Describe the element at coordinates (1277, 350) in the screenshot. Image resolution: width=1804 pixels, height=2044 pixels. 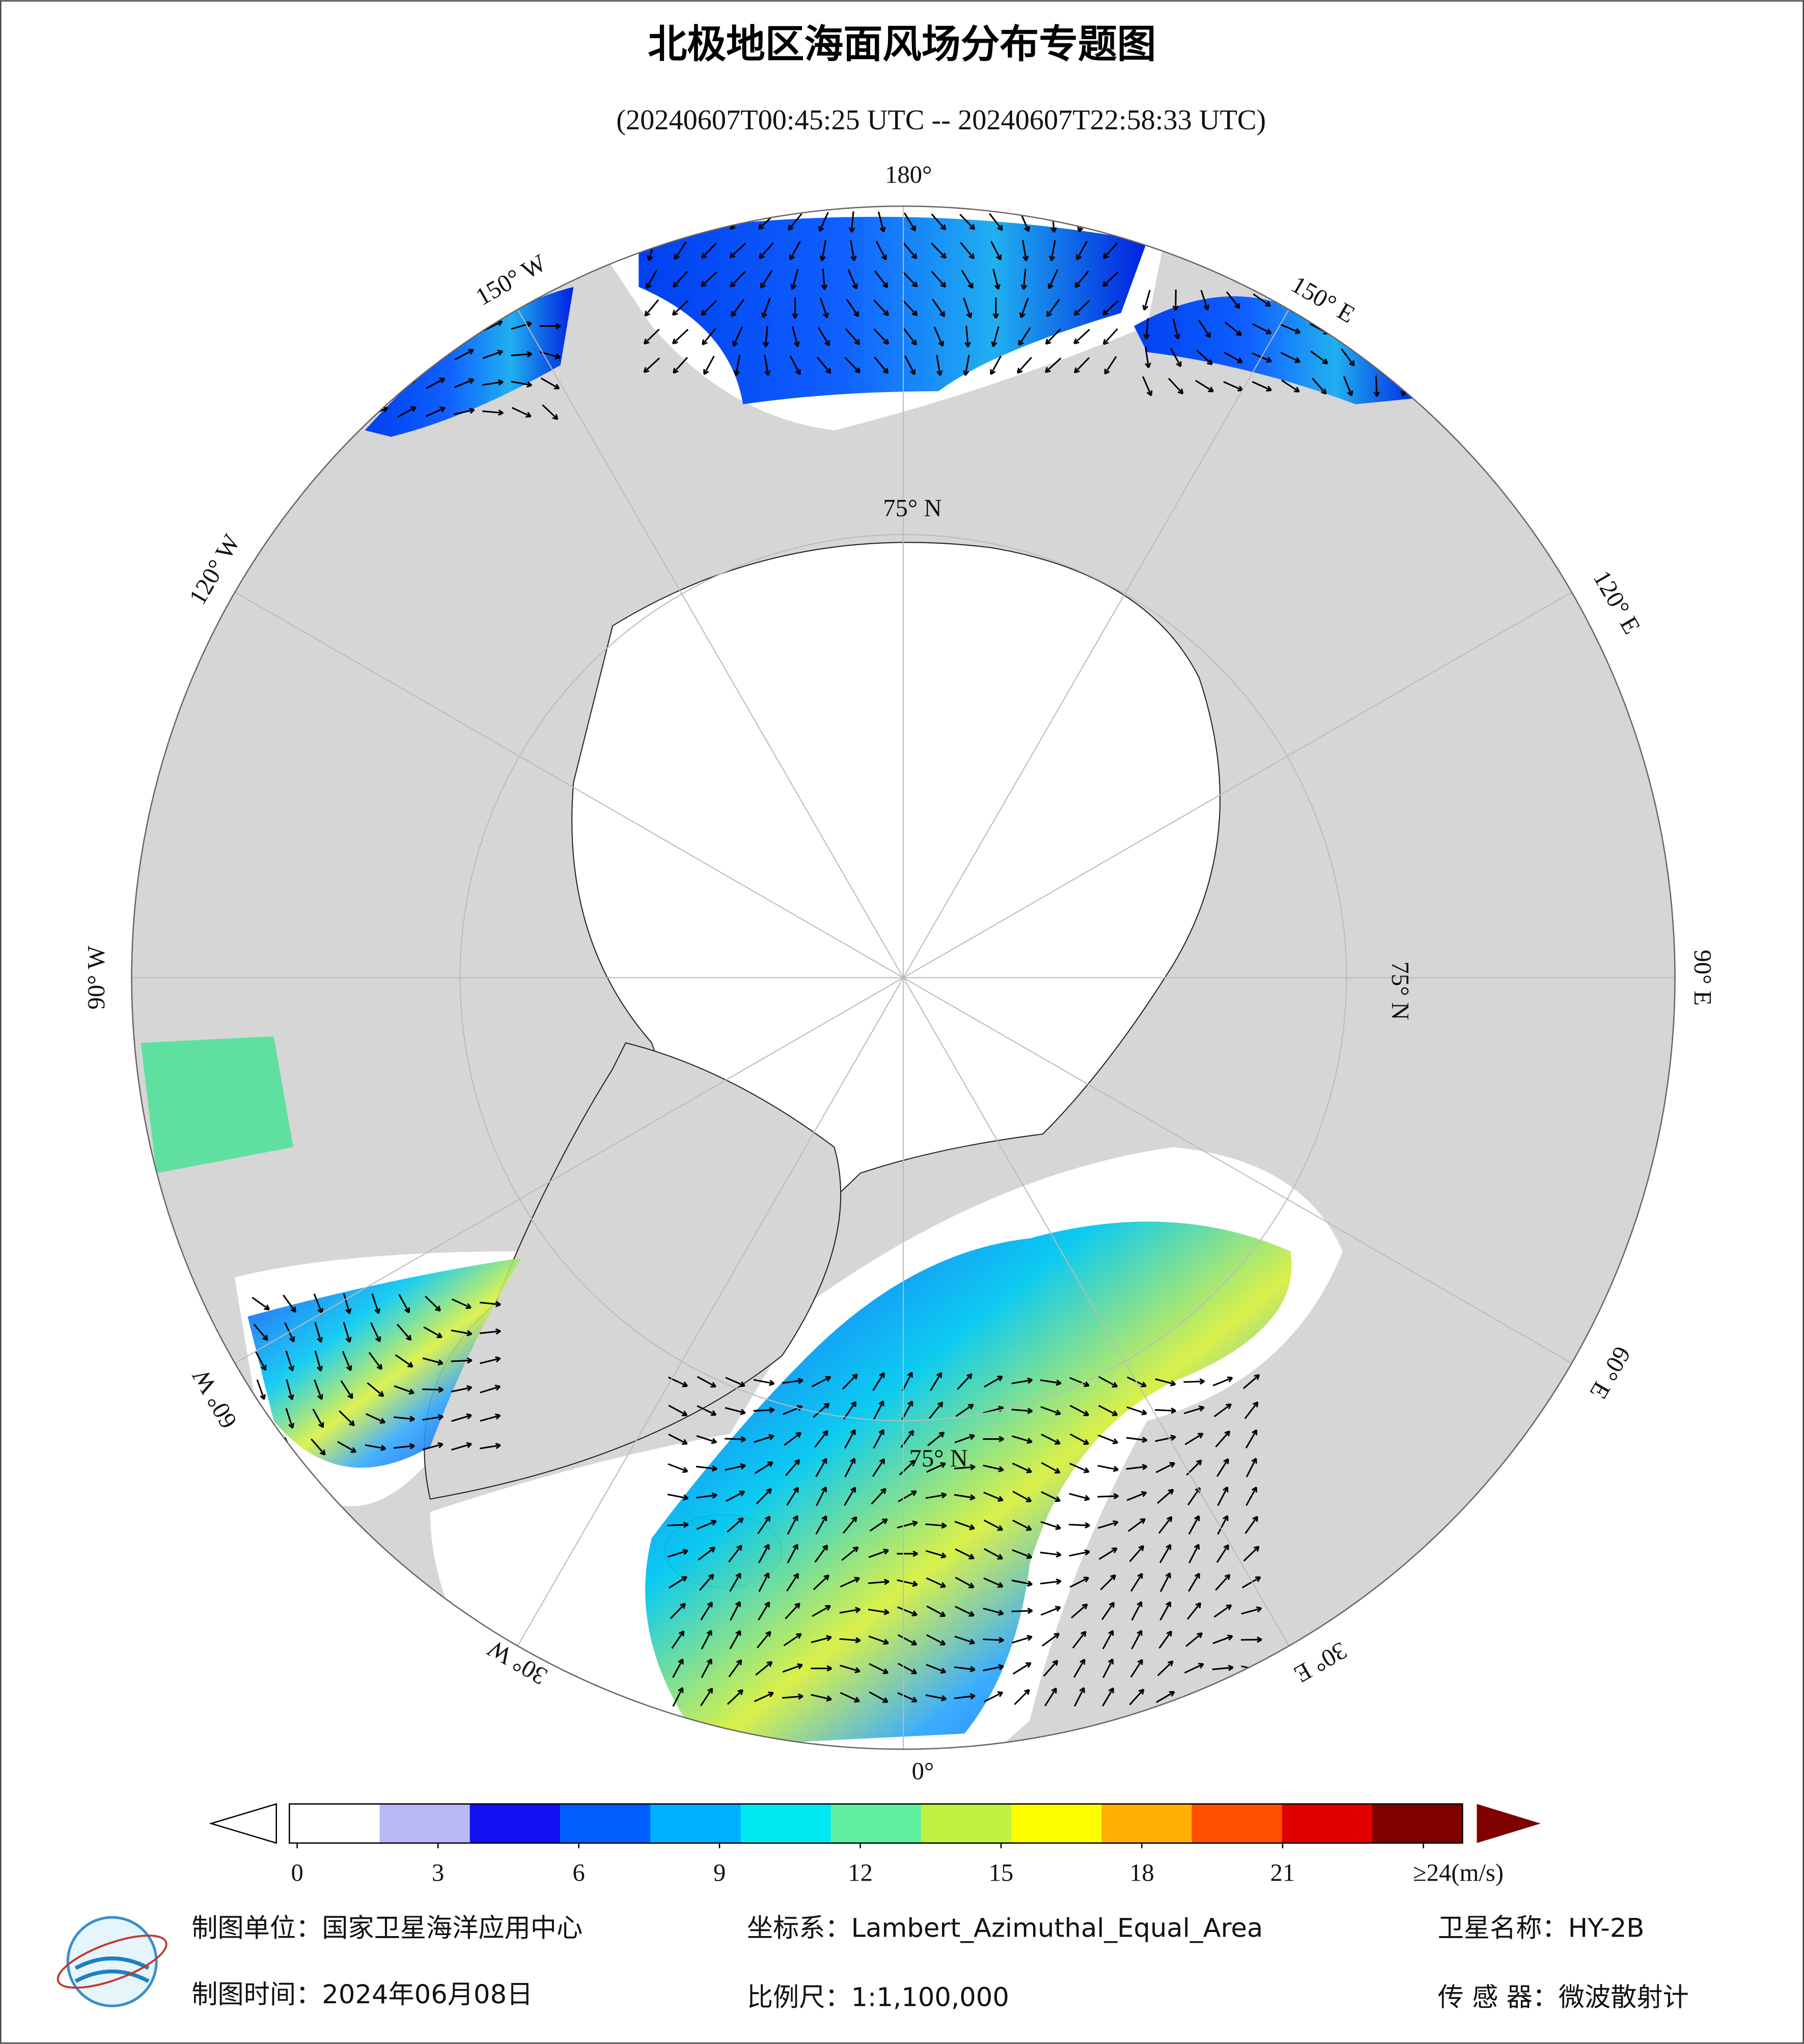
I see `wind-field-okhotsk` at that location.